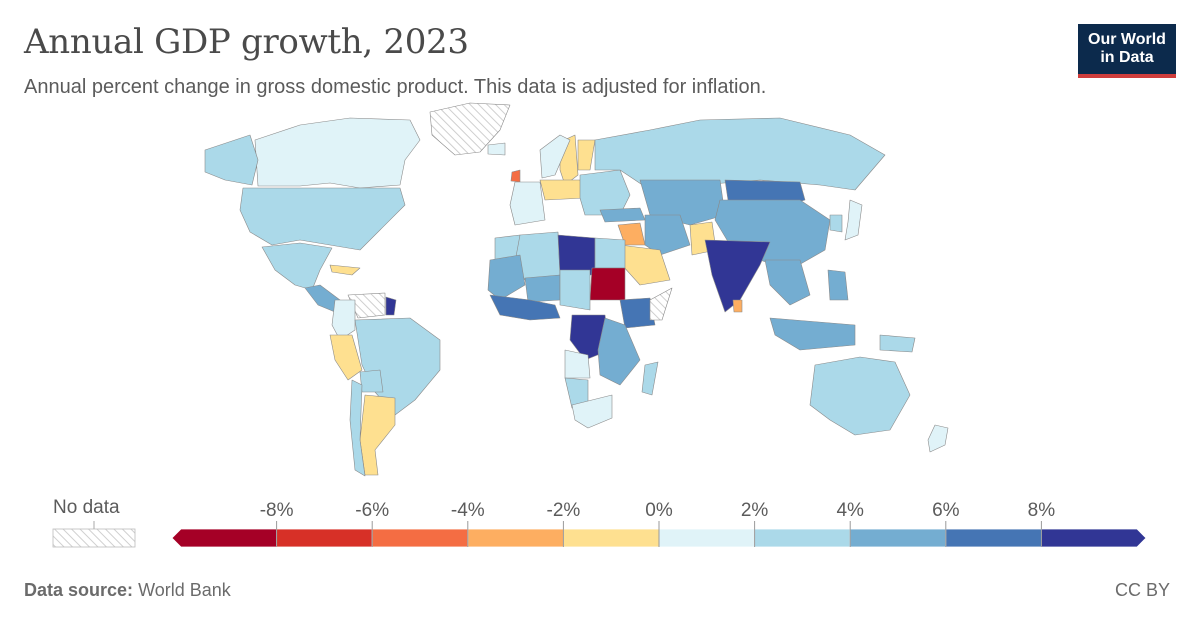 This screenshot has width=1200, height=627. I want to click on country-chad, so click(575, 290).